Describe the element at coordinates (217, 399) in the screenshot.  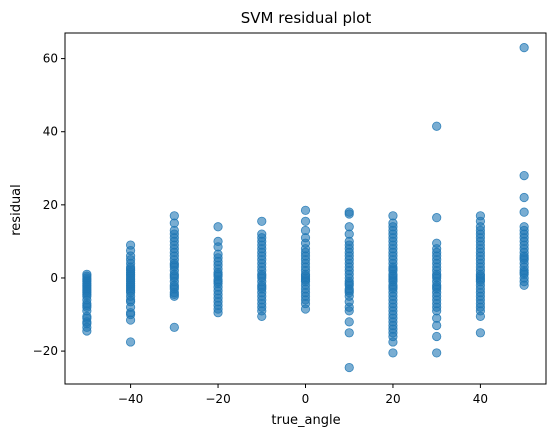
I see `x-tick-label: −20` at that location.